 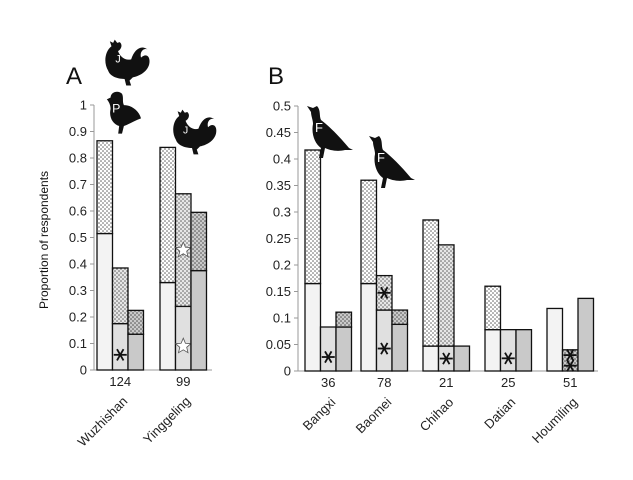 What do you see at coordinates (102, 422) in the screenshot?
I see `group-name-label: Wuzhishan` at bounding box center [102, 422].